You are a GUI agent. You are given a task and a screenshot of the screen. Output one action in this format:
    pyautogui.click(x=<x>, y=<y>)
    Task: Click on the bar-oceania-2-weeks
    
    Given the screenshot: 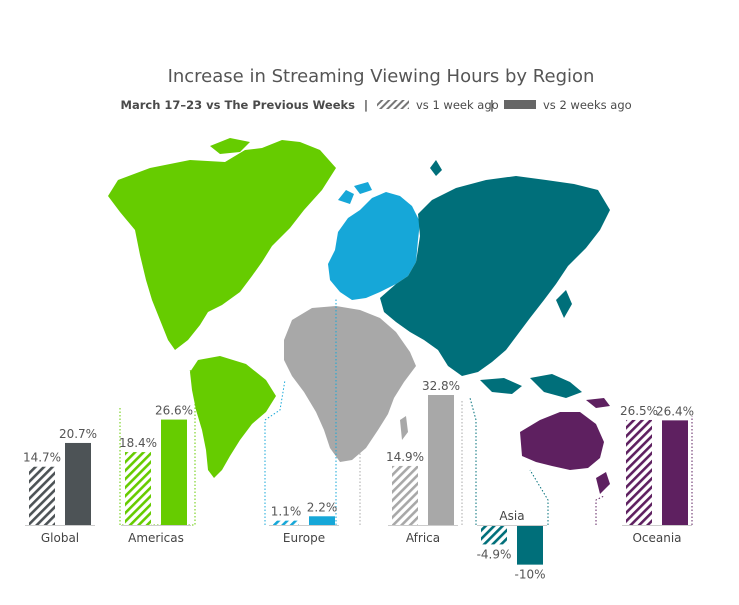 What is the action you would take?
    pyautogui.click(x=675, y=472)
    